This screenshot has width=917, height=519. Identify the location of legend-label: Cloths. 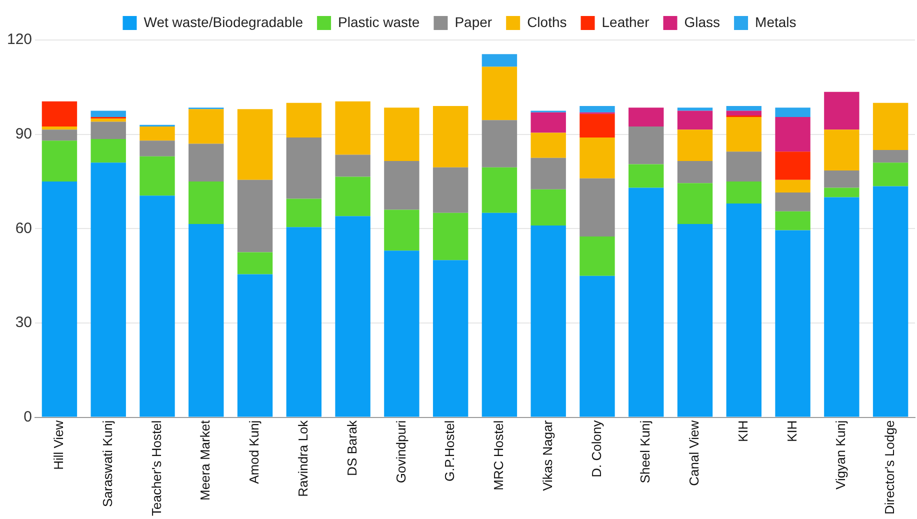
(547, 22).